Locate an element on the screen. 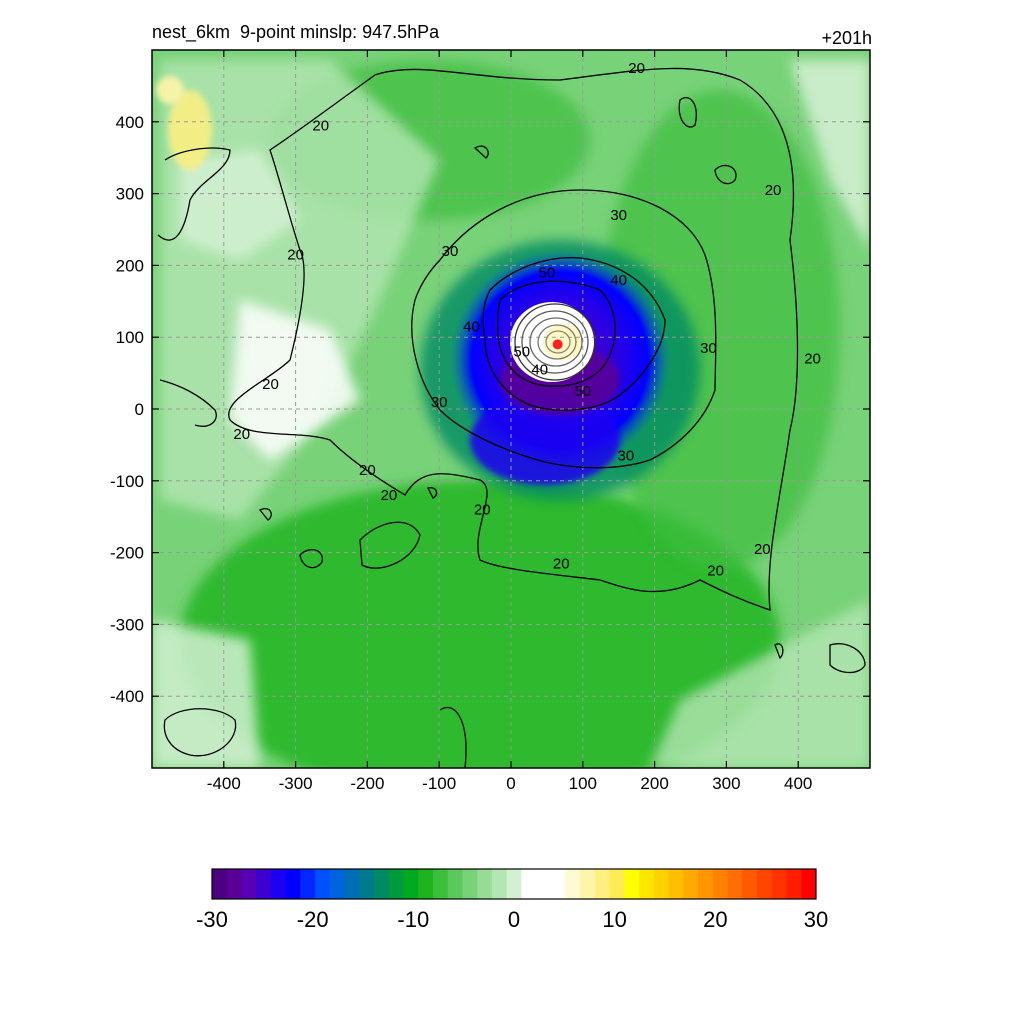 The height and width of the screenshot is (1024, 1024). colorbar-tick-label: 0 is located at coordinates (514, 919).